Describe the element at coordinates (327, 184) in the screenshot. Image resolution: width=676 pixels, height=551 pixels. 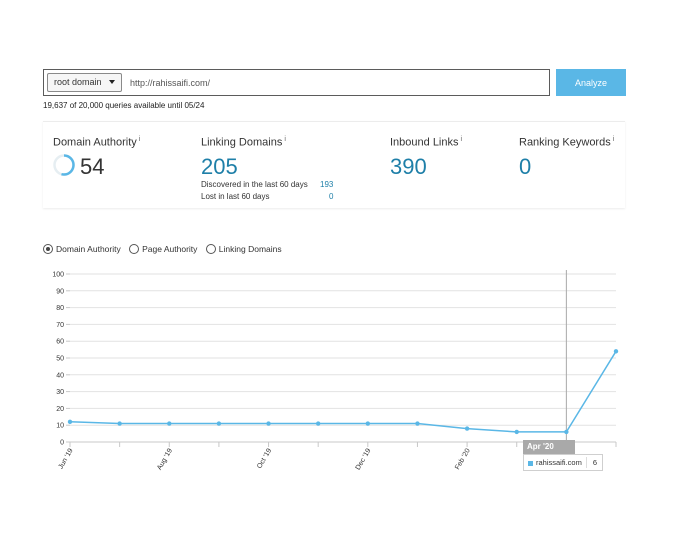
I see `discovered-value: 193` at that location.